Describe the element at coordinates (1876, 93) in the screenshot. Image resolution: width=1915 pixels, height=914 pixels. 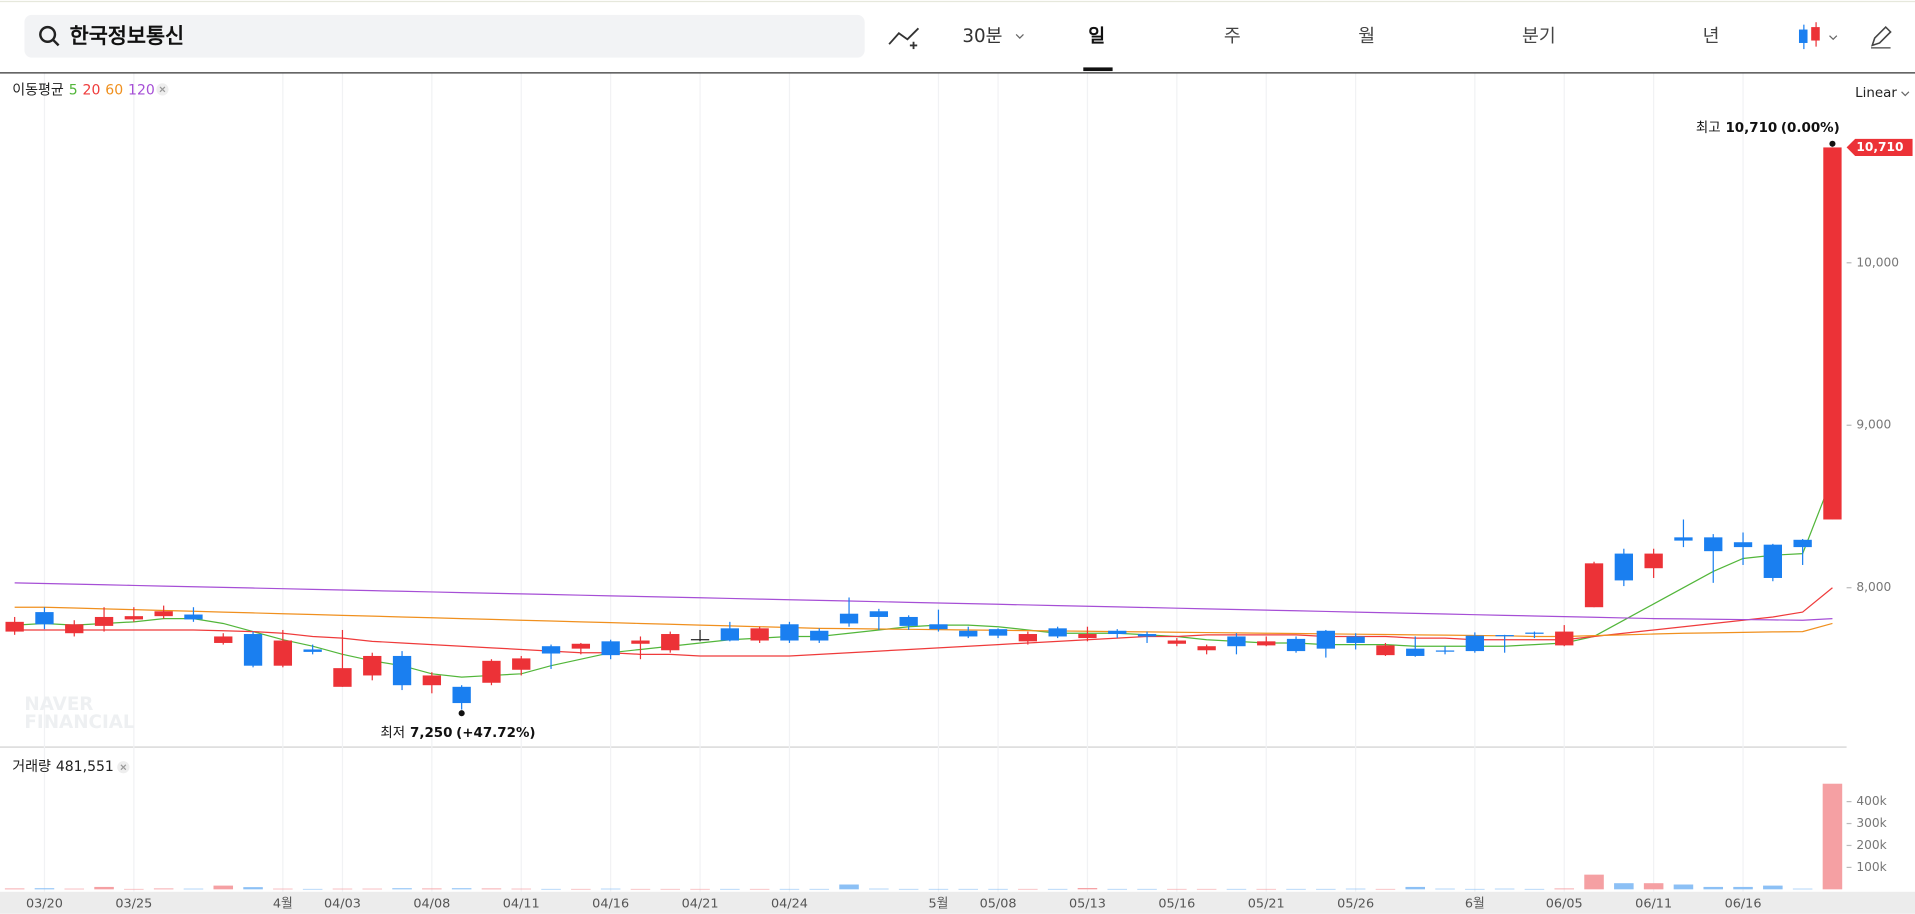
I see `scale-select: Linear` at that location.